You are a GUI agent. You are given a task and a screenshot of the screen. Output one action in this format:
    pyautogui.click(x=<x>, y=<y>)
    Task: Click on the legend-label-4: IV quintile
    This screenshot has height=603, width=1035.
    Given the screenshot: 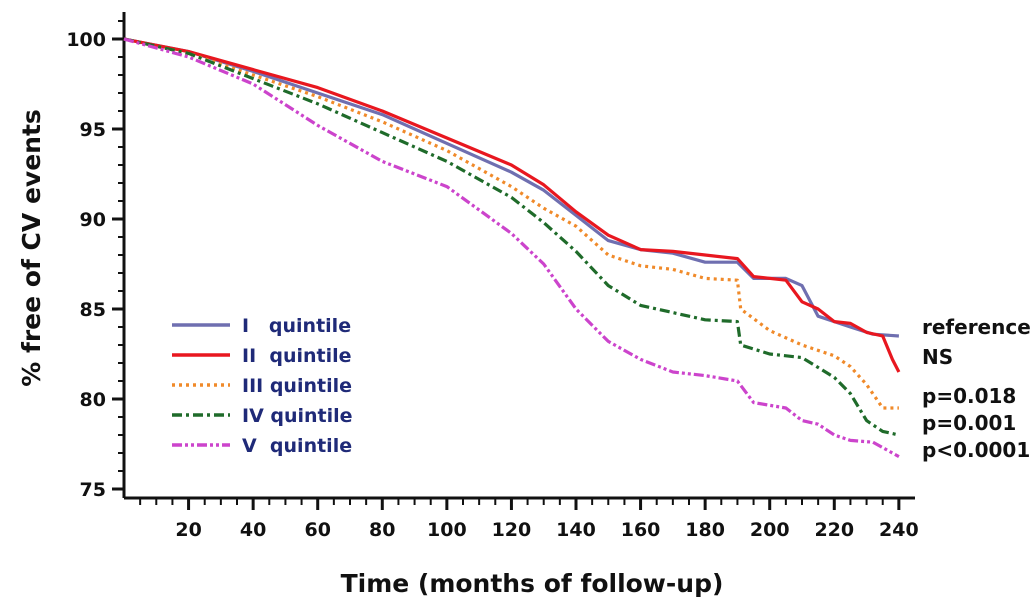 What is the action you would take?
    pyautogui.click(x=297, y=416)
    